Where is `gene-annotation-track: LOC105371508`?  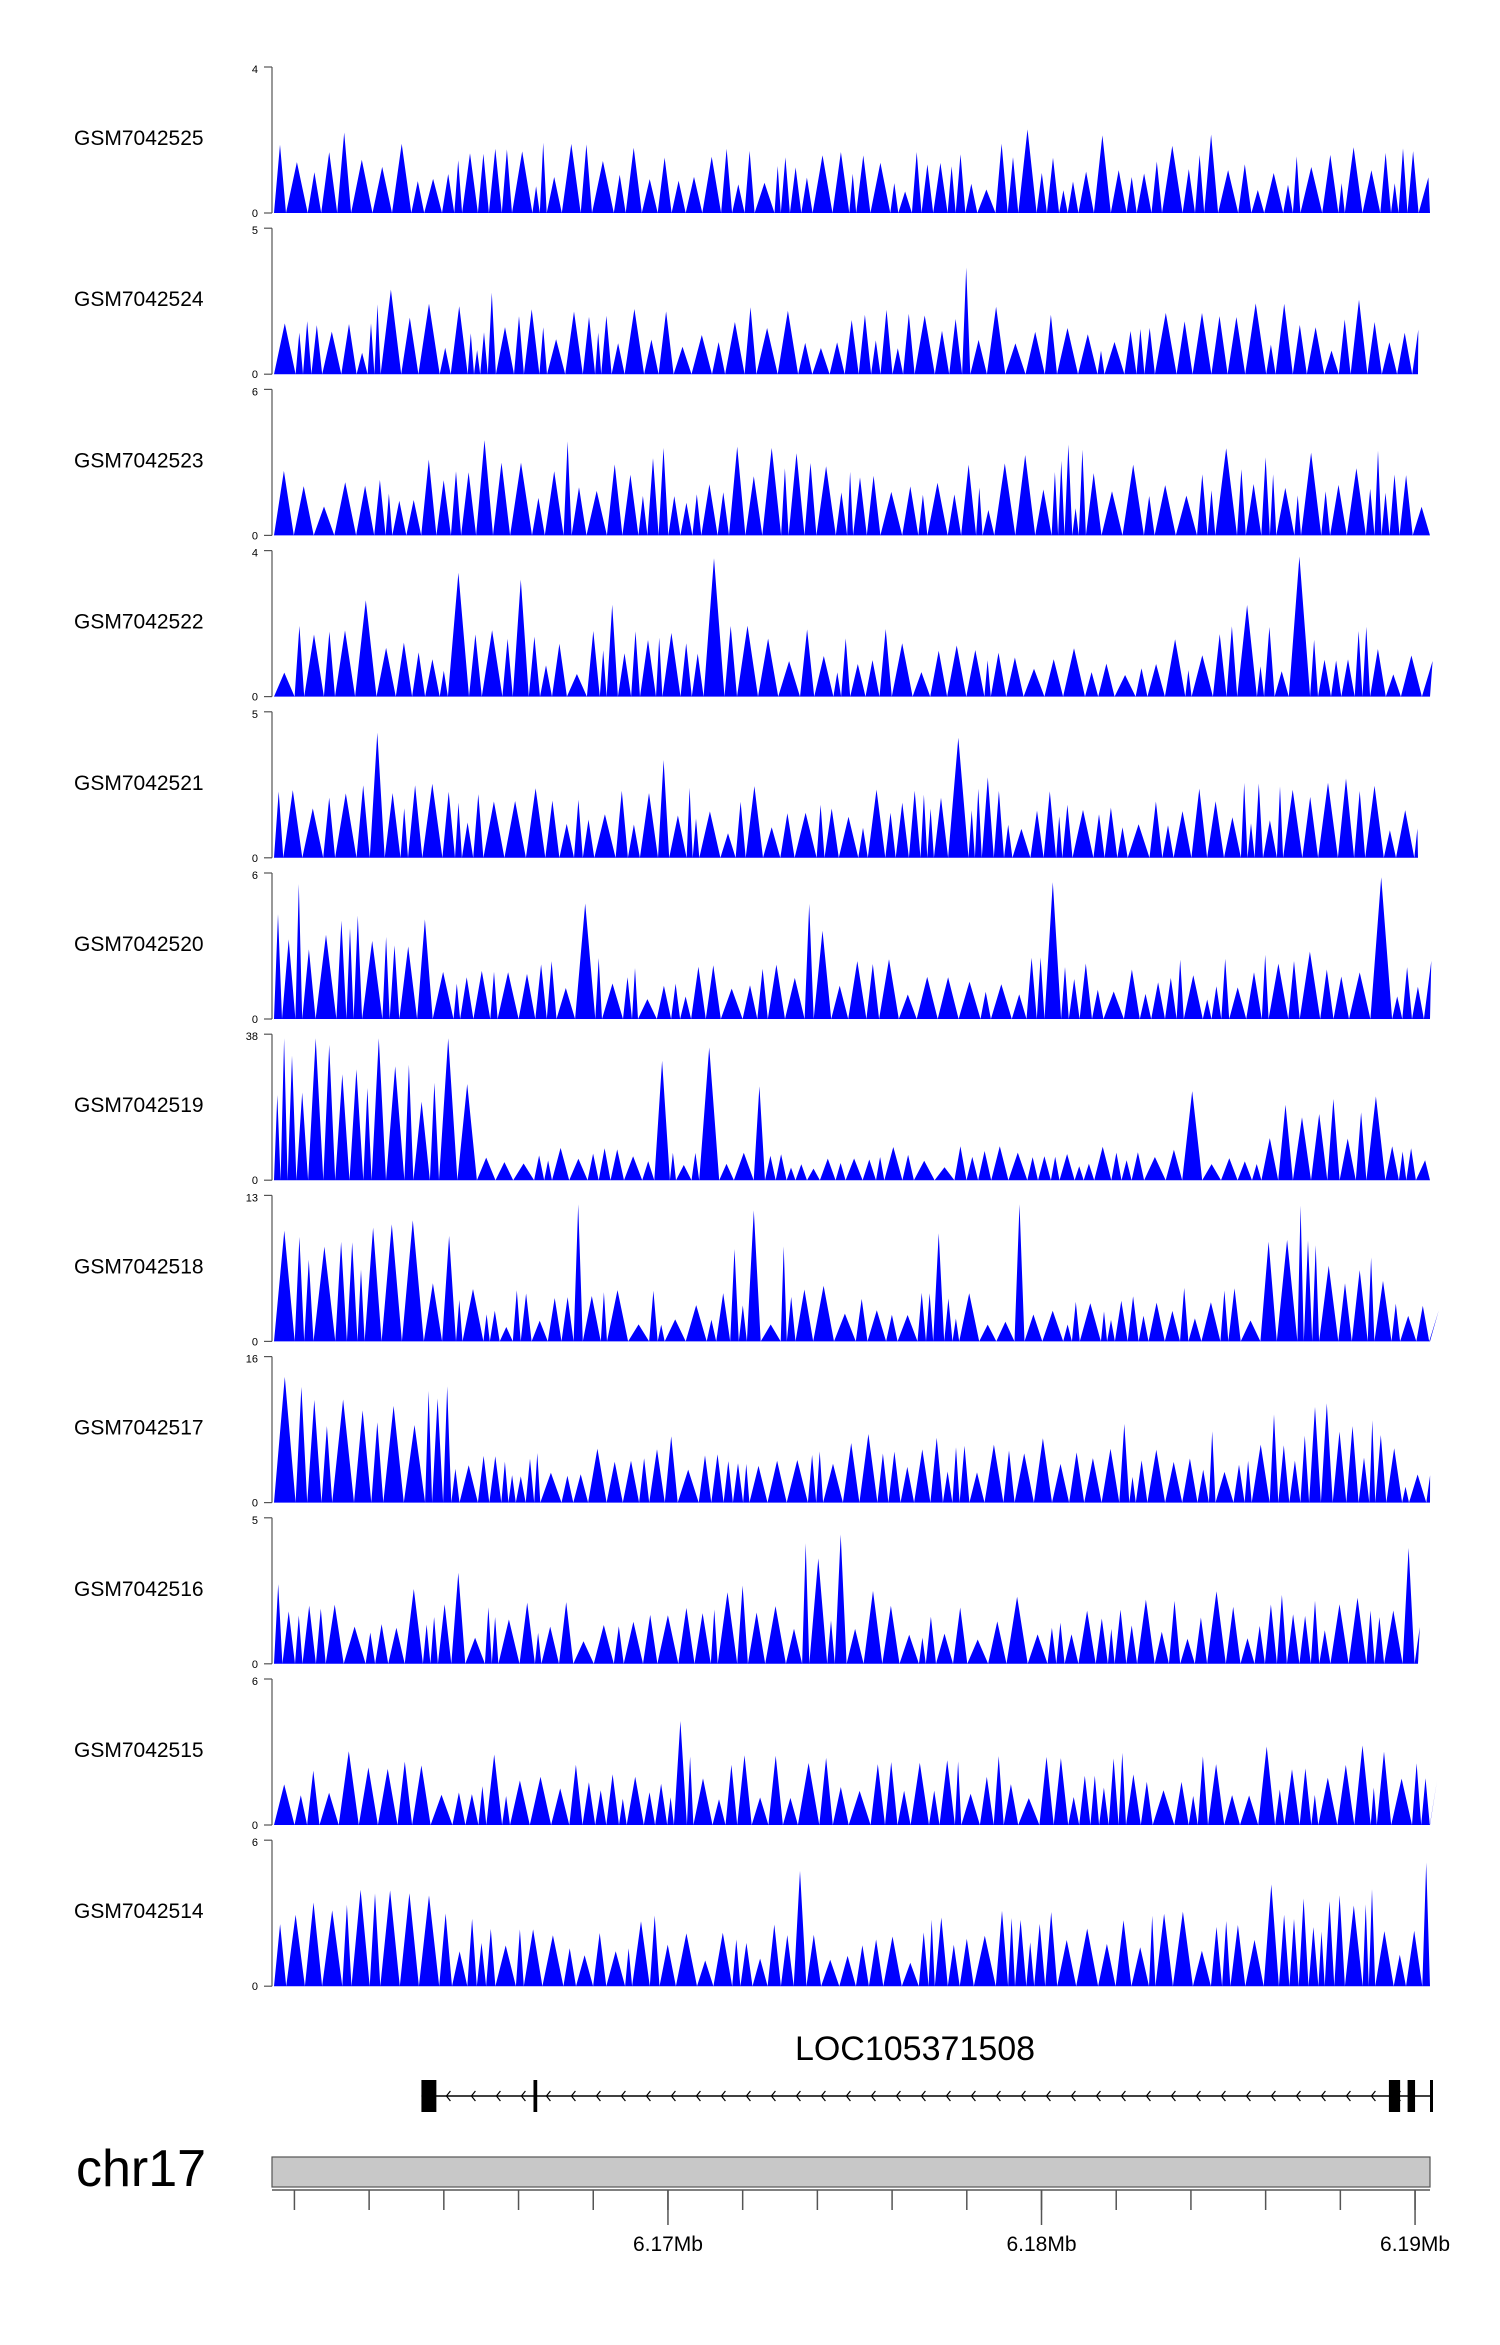
gene-annotation-track: LOC105371508 is located at coordinates (927, 2071).